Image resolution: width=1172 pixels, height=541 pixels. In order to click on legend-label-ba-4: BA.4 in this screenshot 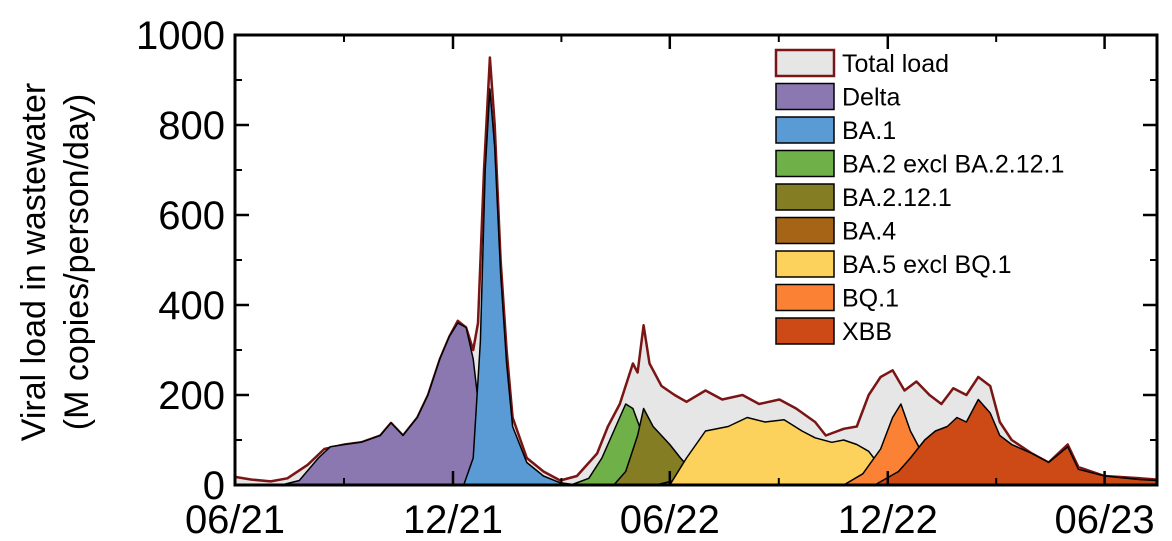, I will do `click(869, 232)`.